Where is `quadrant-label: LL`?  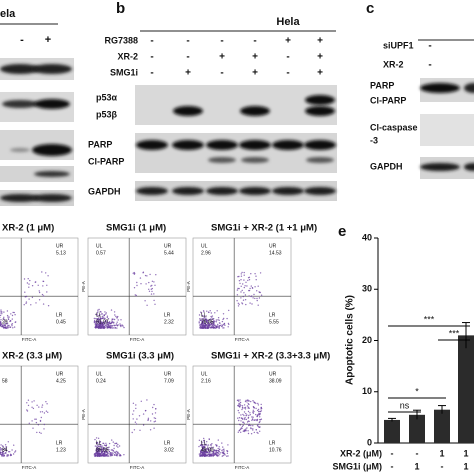
quadrant-label: LL is located at coordinates (204, 315).